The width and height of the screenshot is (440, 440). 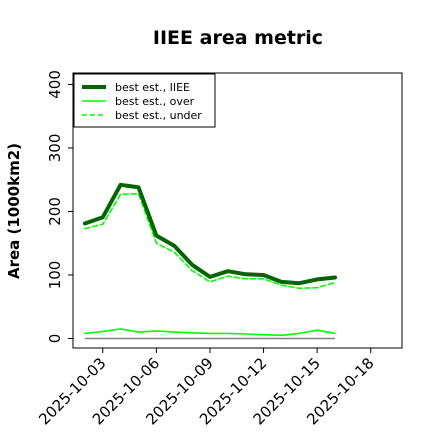 I want to click on y-axis-label: Area (1000km2), so click(x=14, y=211).